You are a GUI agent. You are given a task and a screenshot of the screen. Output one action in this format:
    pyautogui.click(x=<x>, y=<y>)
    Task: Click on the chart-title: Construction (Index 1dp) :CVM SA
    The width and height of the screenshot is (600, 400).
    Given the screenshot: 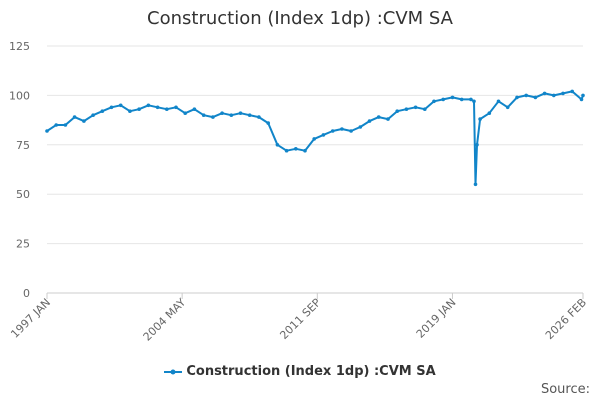 What is the action you would take?
    pyautogui.click(x=300, y=18)
    